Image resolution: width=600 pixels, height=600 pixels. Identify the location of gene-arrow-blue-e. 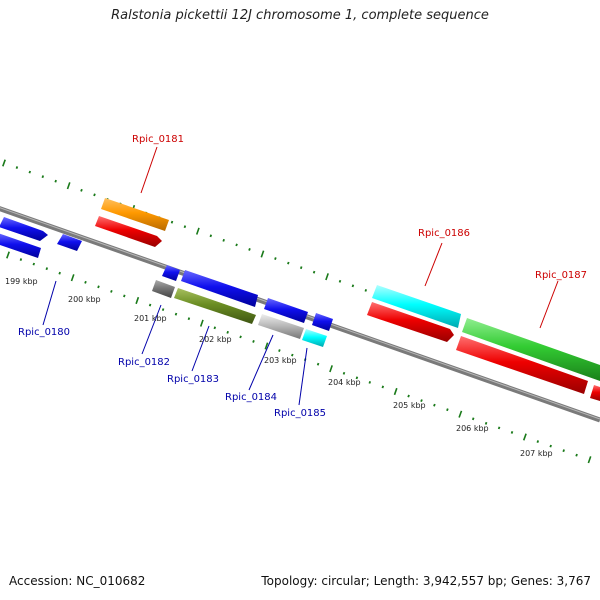
(219, 288).